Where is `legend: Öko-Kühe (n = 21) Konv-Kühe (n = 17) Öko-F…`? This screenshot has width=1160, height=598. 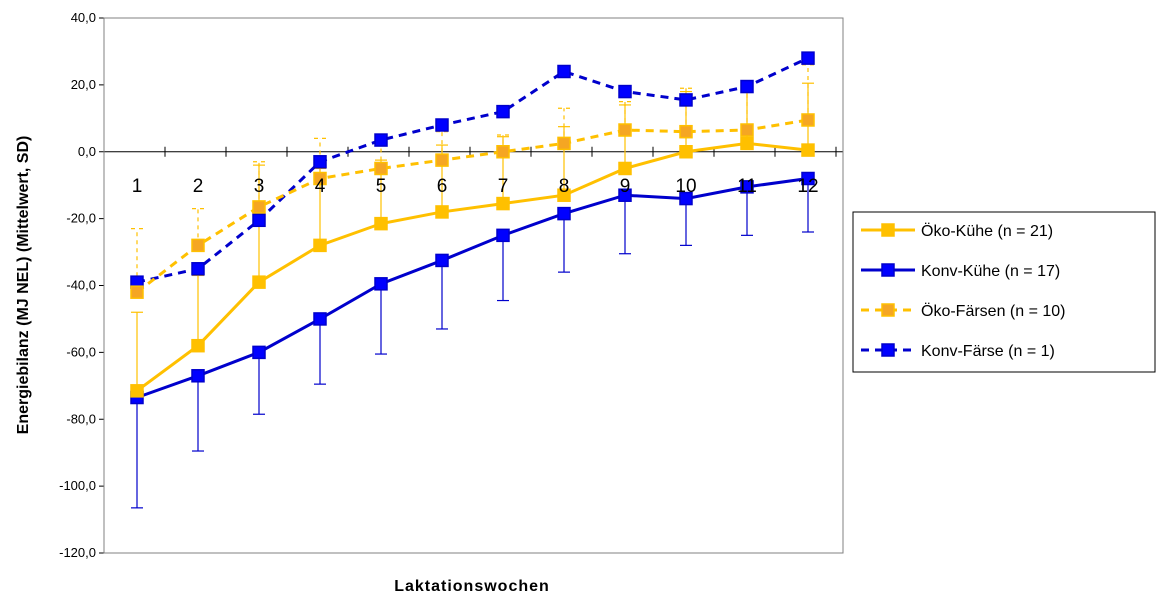
legend: Öko-Kühe (n = 21) Konv-Kühe (n = 17) Öko-F… is located at coordinates (1004, 292).